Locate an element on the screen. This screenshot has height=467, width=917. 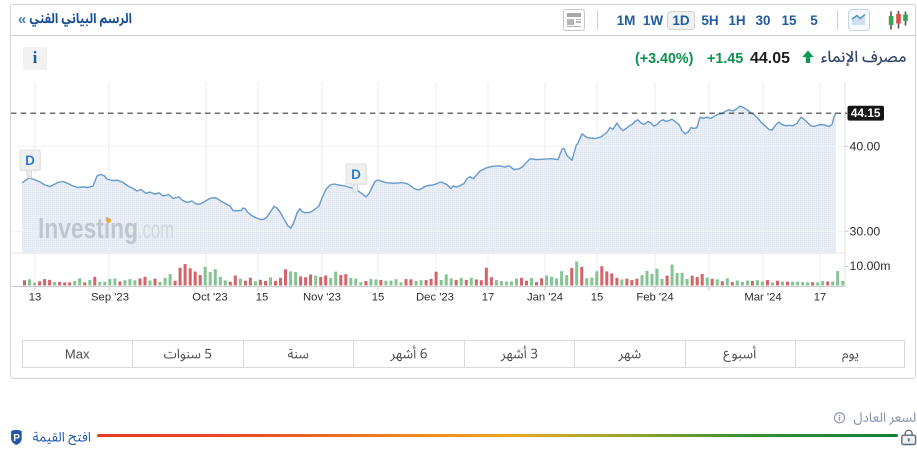
svg-text: 44.15 is located at coordinates (866, 113).